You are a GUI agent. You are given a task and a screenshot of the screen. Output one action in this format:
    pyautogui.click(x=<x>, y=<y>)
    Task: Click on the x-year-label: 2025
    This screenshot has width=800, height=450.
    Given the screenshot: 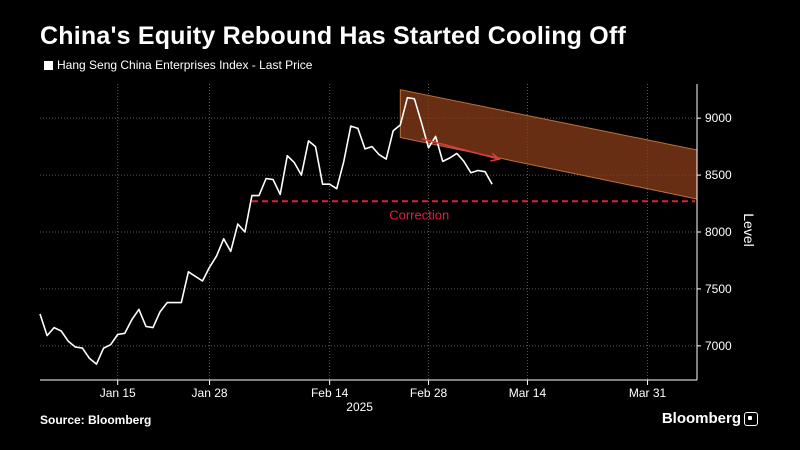 What is the action you would take?
    pyautogui.click(x=359, y=407)
    